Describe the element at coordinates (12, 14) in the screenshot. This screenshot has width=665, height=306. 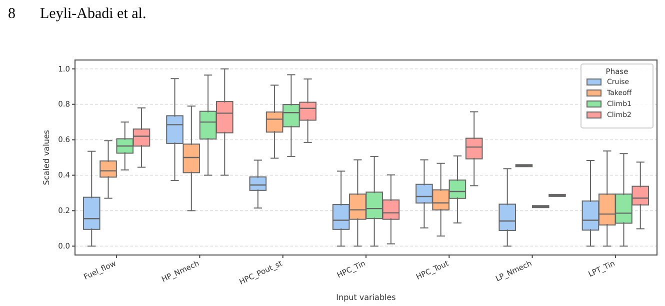
I see `text: 8` at that location.